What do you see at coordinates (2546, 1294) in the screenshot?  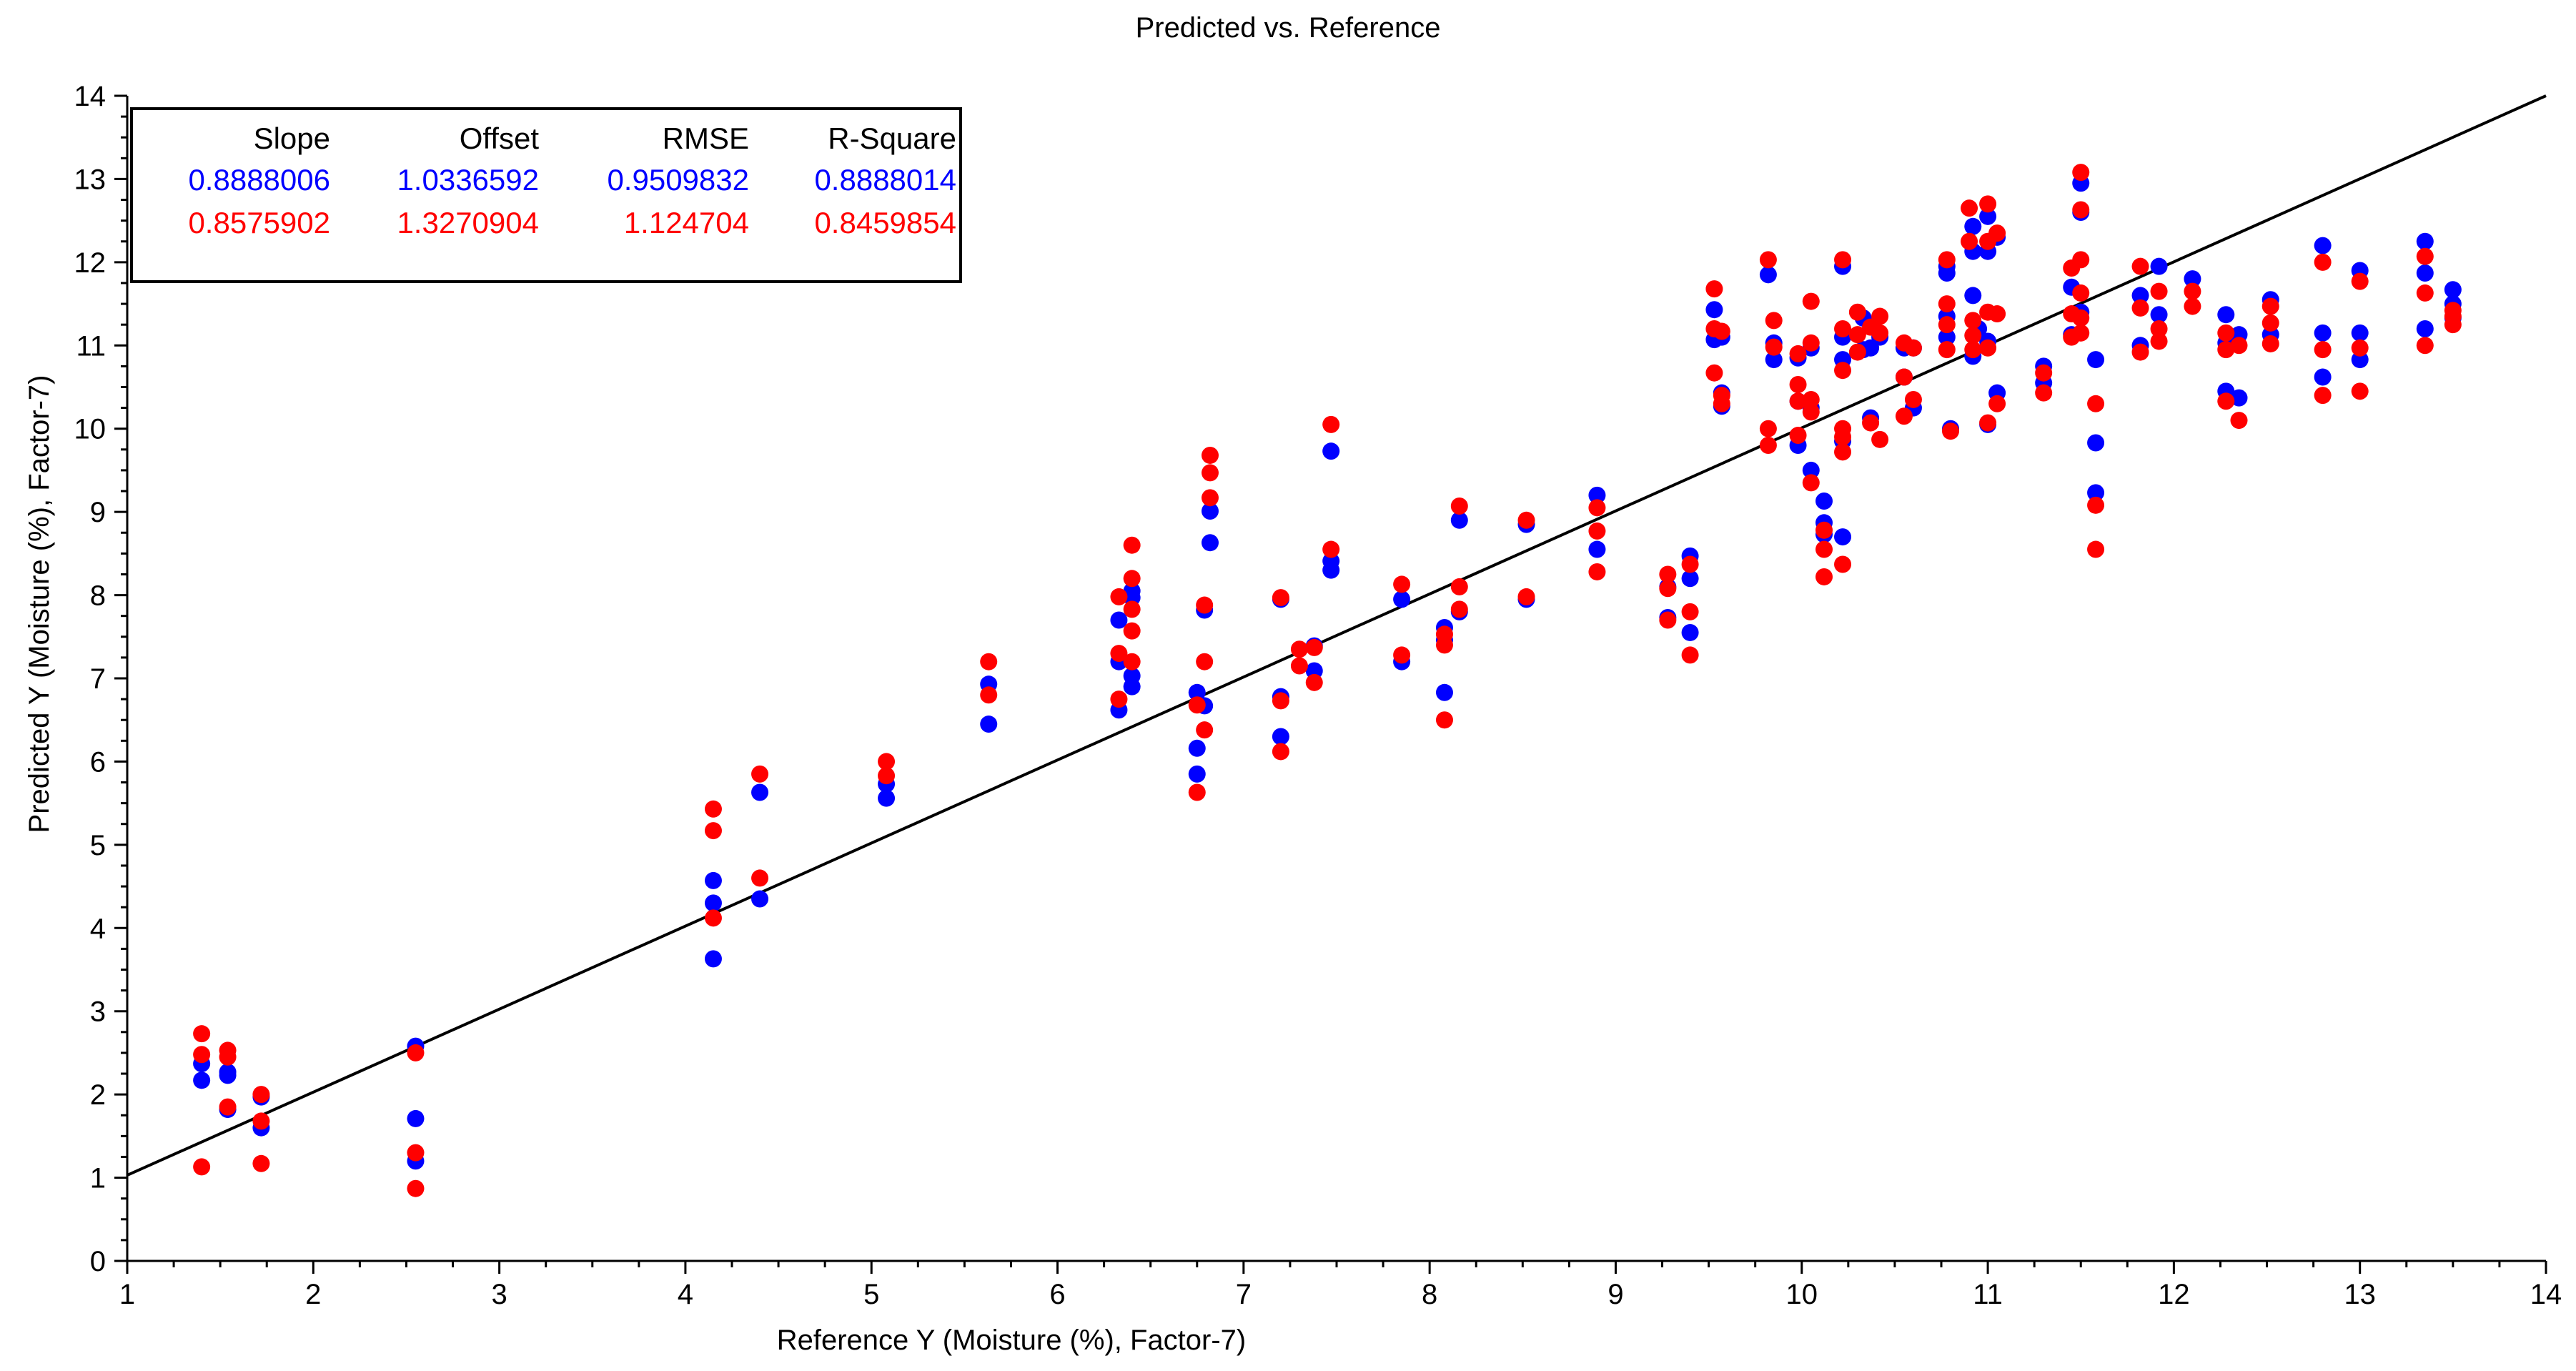 I see `x-tick-label: 14` at bounding box center [2546, 1294].